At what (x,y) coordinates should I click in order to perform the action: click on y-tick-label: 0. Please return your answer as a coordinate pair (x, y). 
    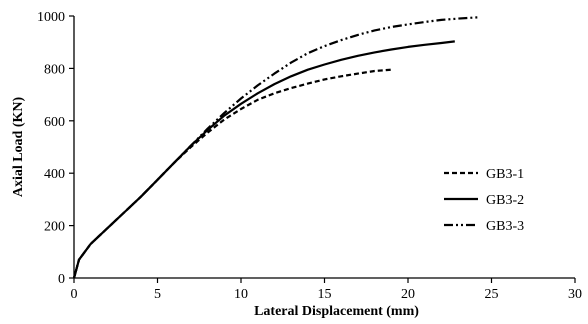
    Looking at the image, I should click on (61, 279).